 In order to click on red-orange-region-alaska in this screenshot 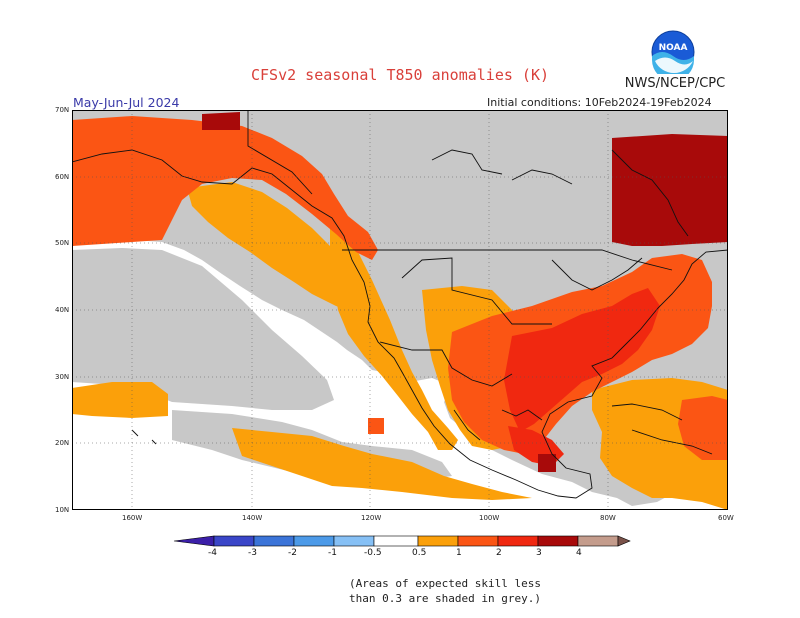, I will do `click(225, 188)`.